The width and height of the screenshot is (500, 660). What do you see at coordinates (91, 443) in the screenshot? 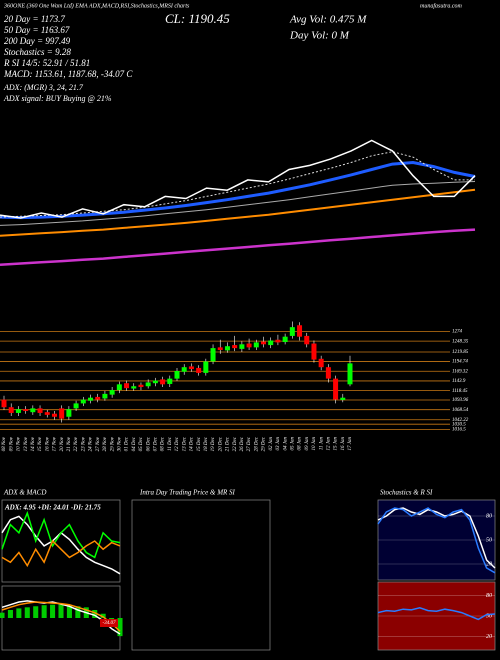
I see `x-tick-label: 24 Nov` at bounding box center [91, 443].